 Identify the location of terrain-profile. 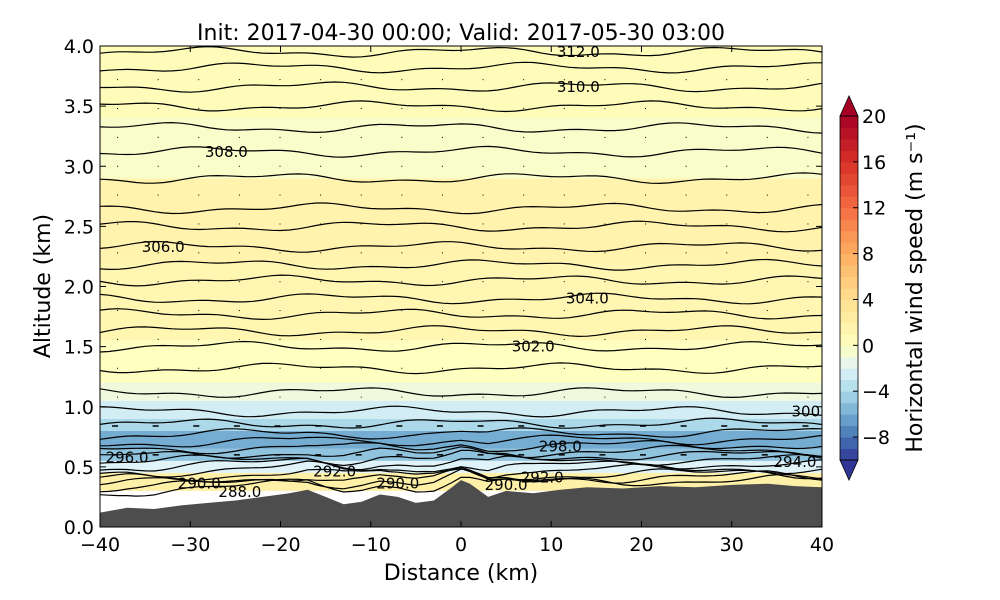
(461, 503).